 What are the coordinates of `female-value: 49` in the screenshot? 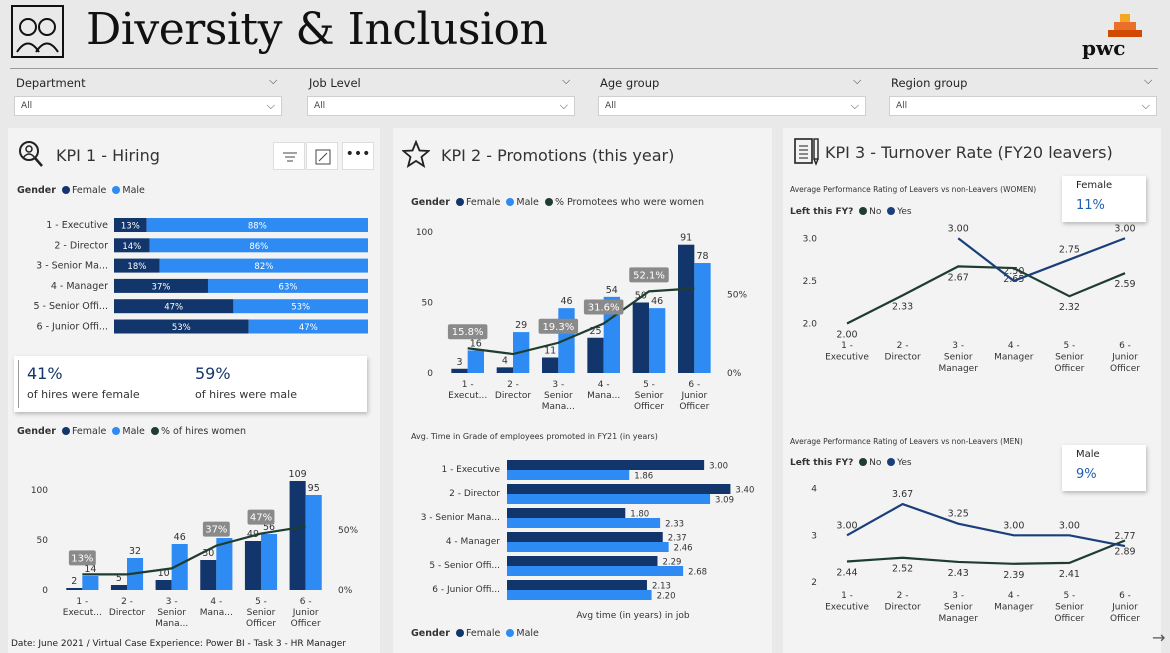 It's located at (253, 534).